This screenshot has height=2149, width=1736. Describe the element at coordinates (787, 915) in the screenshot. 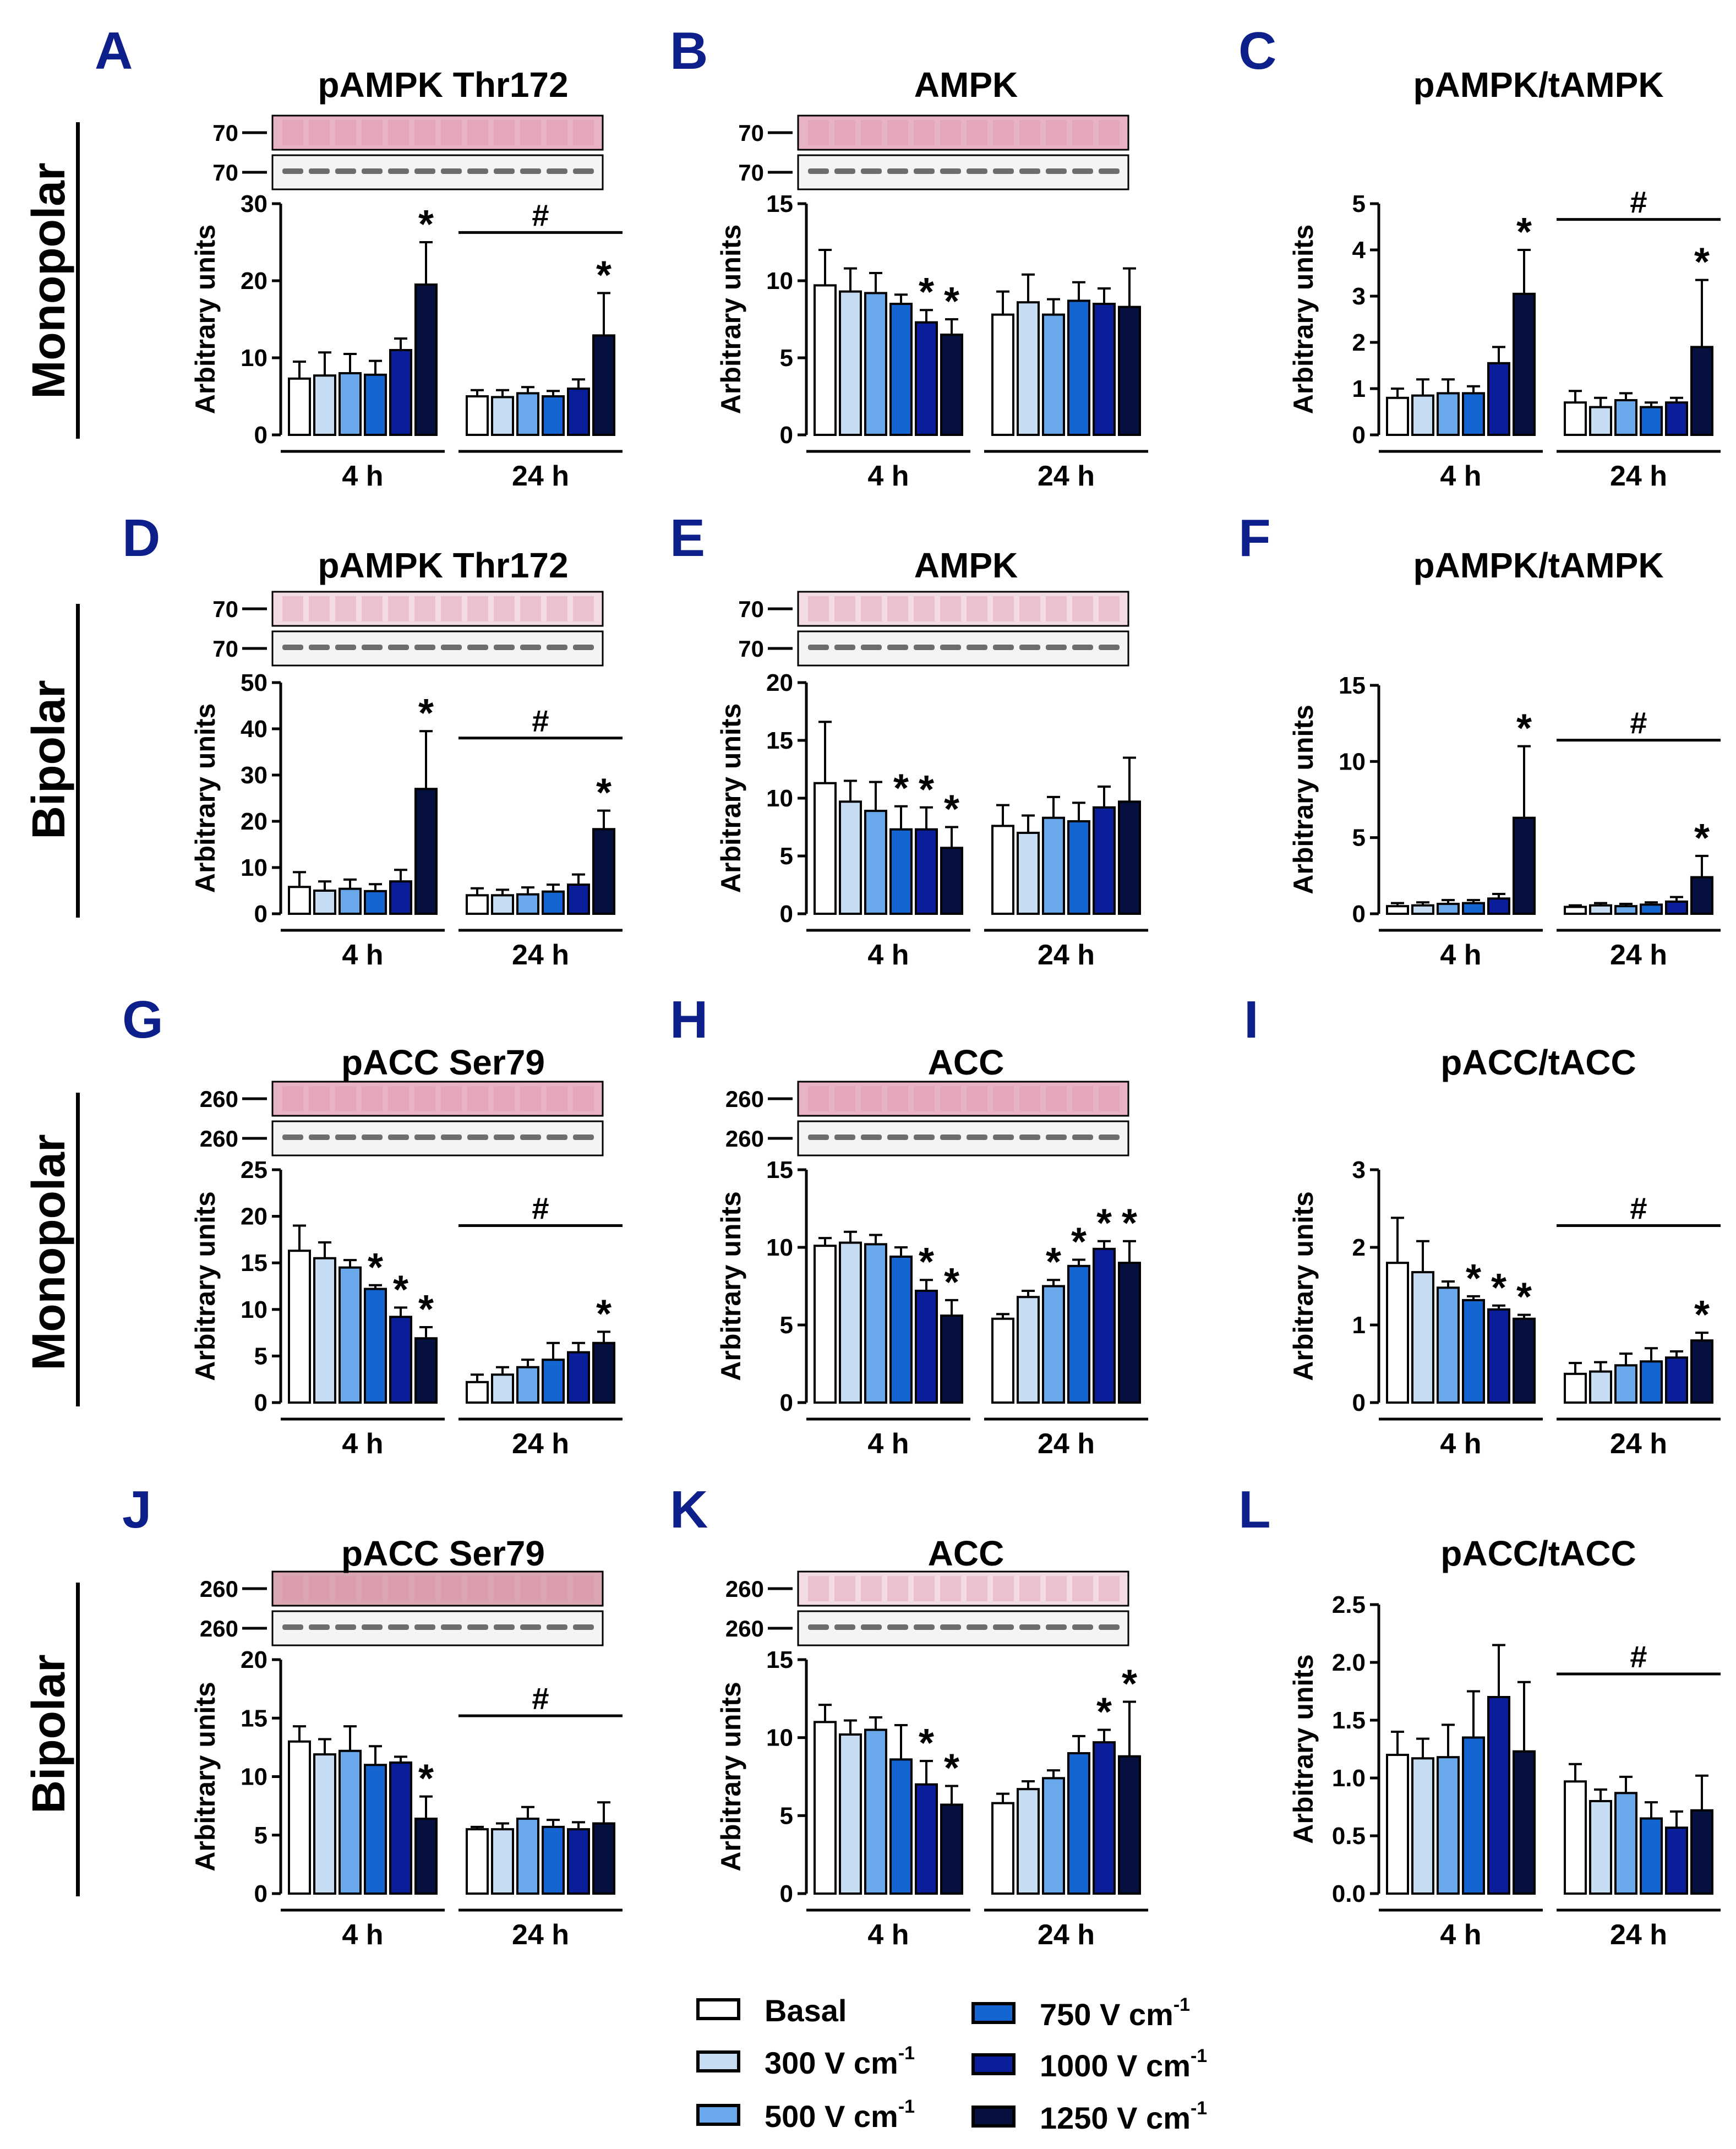

I see `y-tick-label-e: 0` at that location.